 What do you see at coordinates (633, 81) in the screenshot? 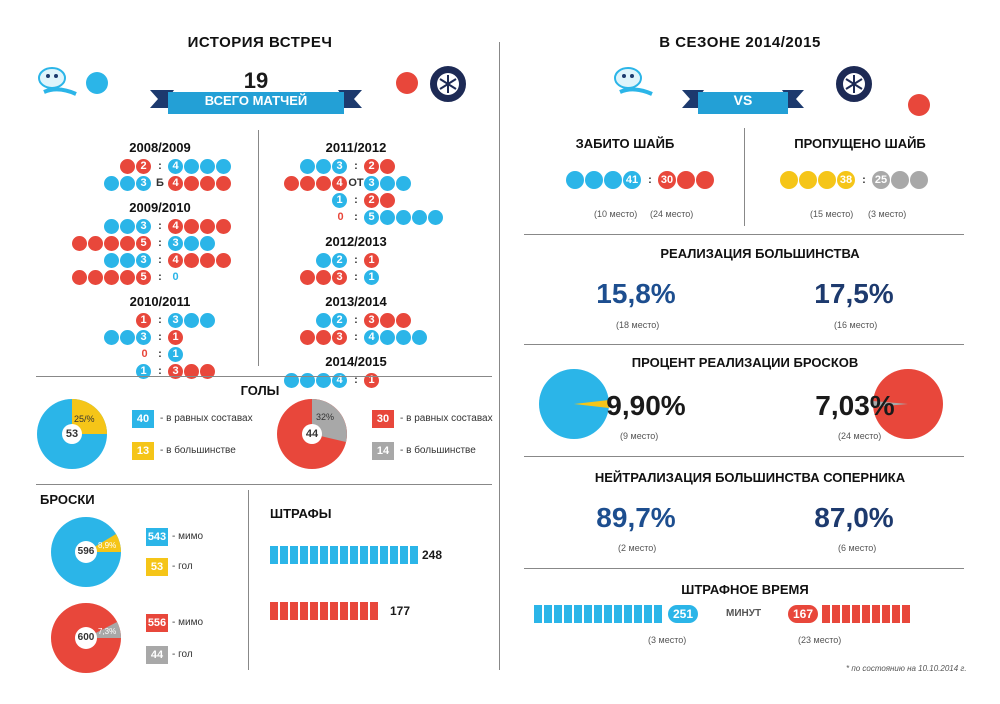
I see `barys-logo-right` at bounding box center [633, 81].